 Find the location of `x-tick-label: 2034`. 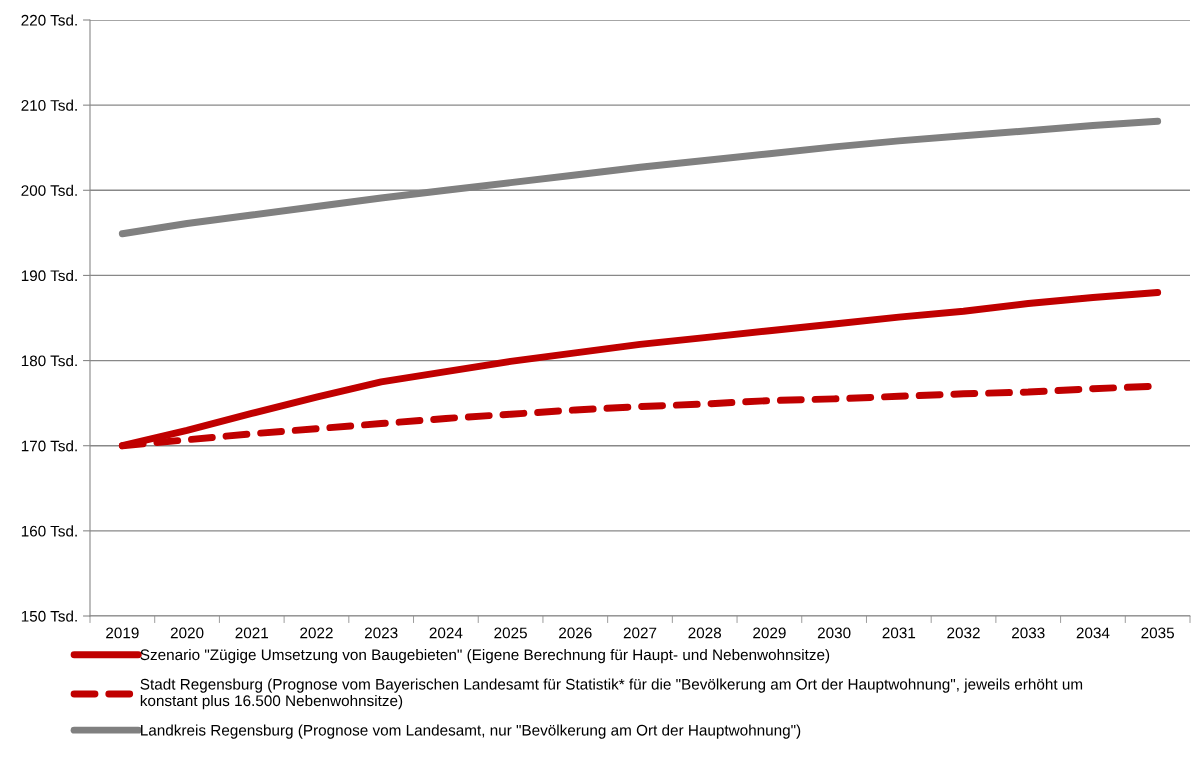

x-tick-label: 2034 is located at coordinates (1093, 633).